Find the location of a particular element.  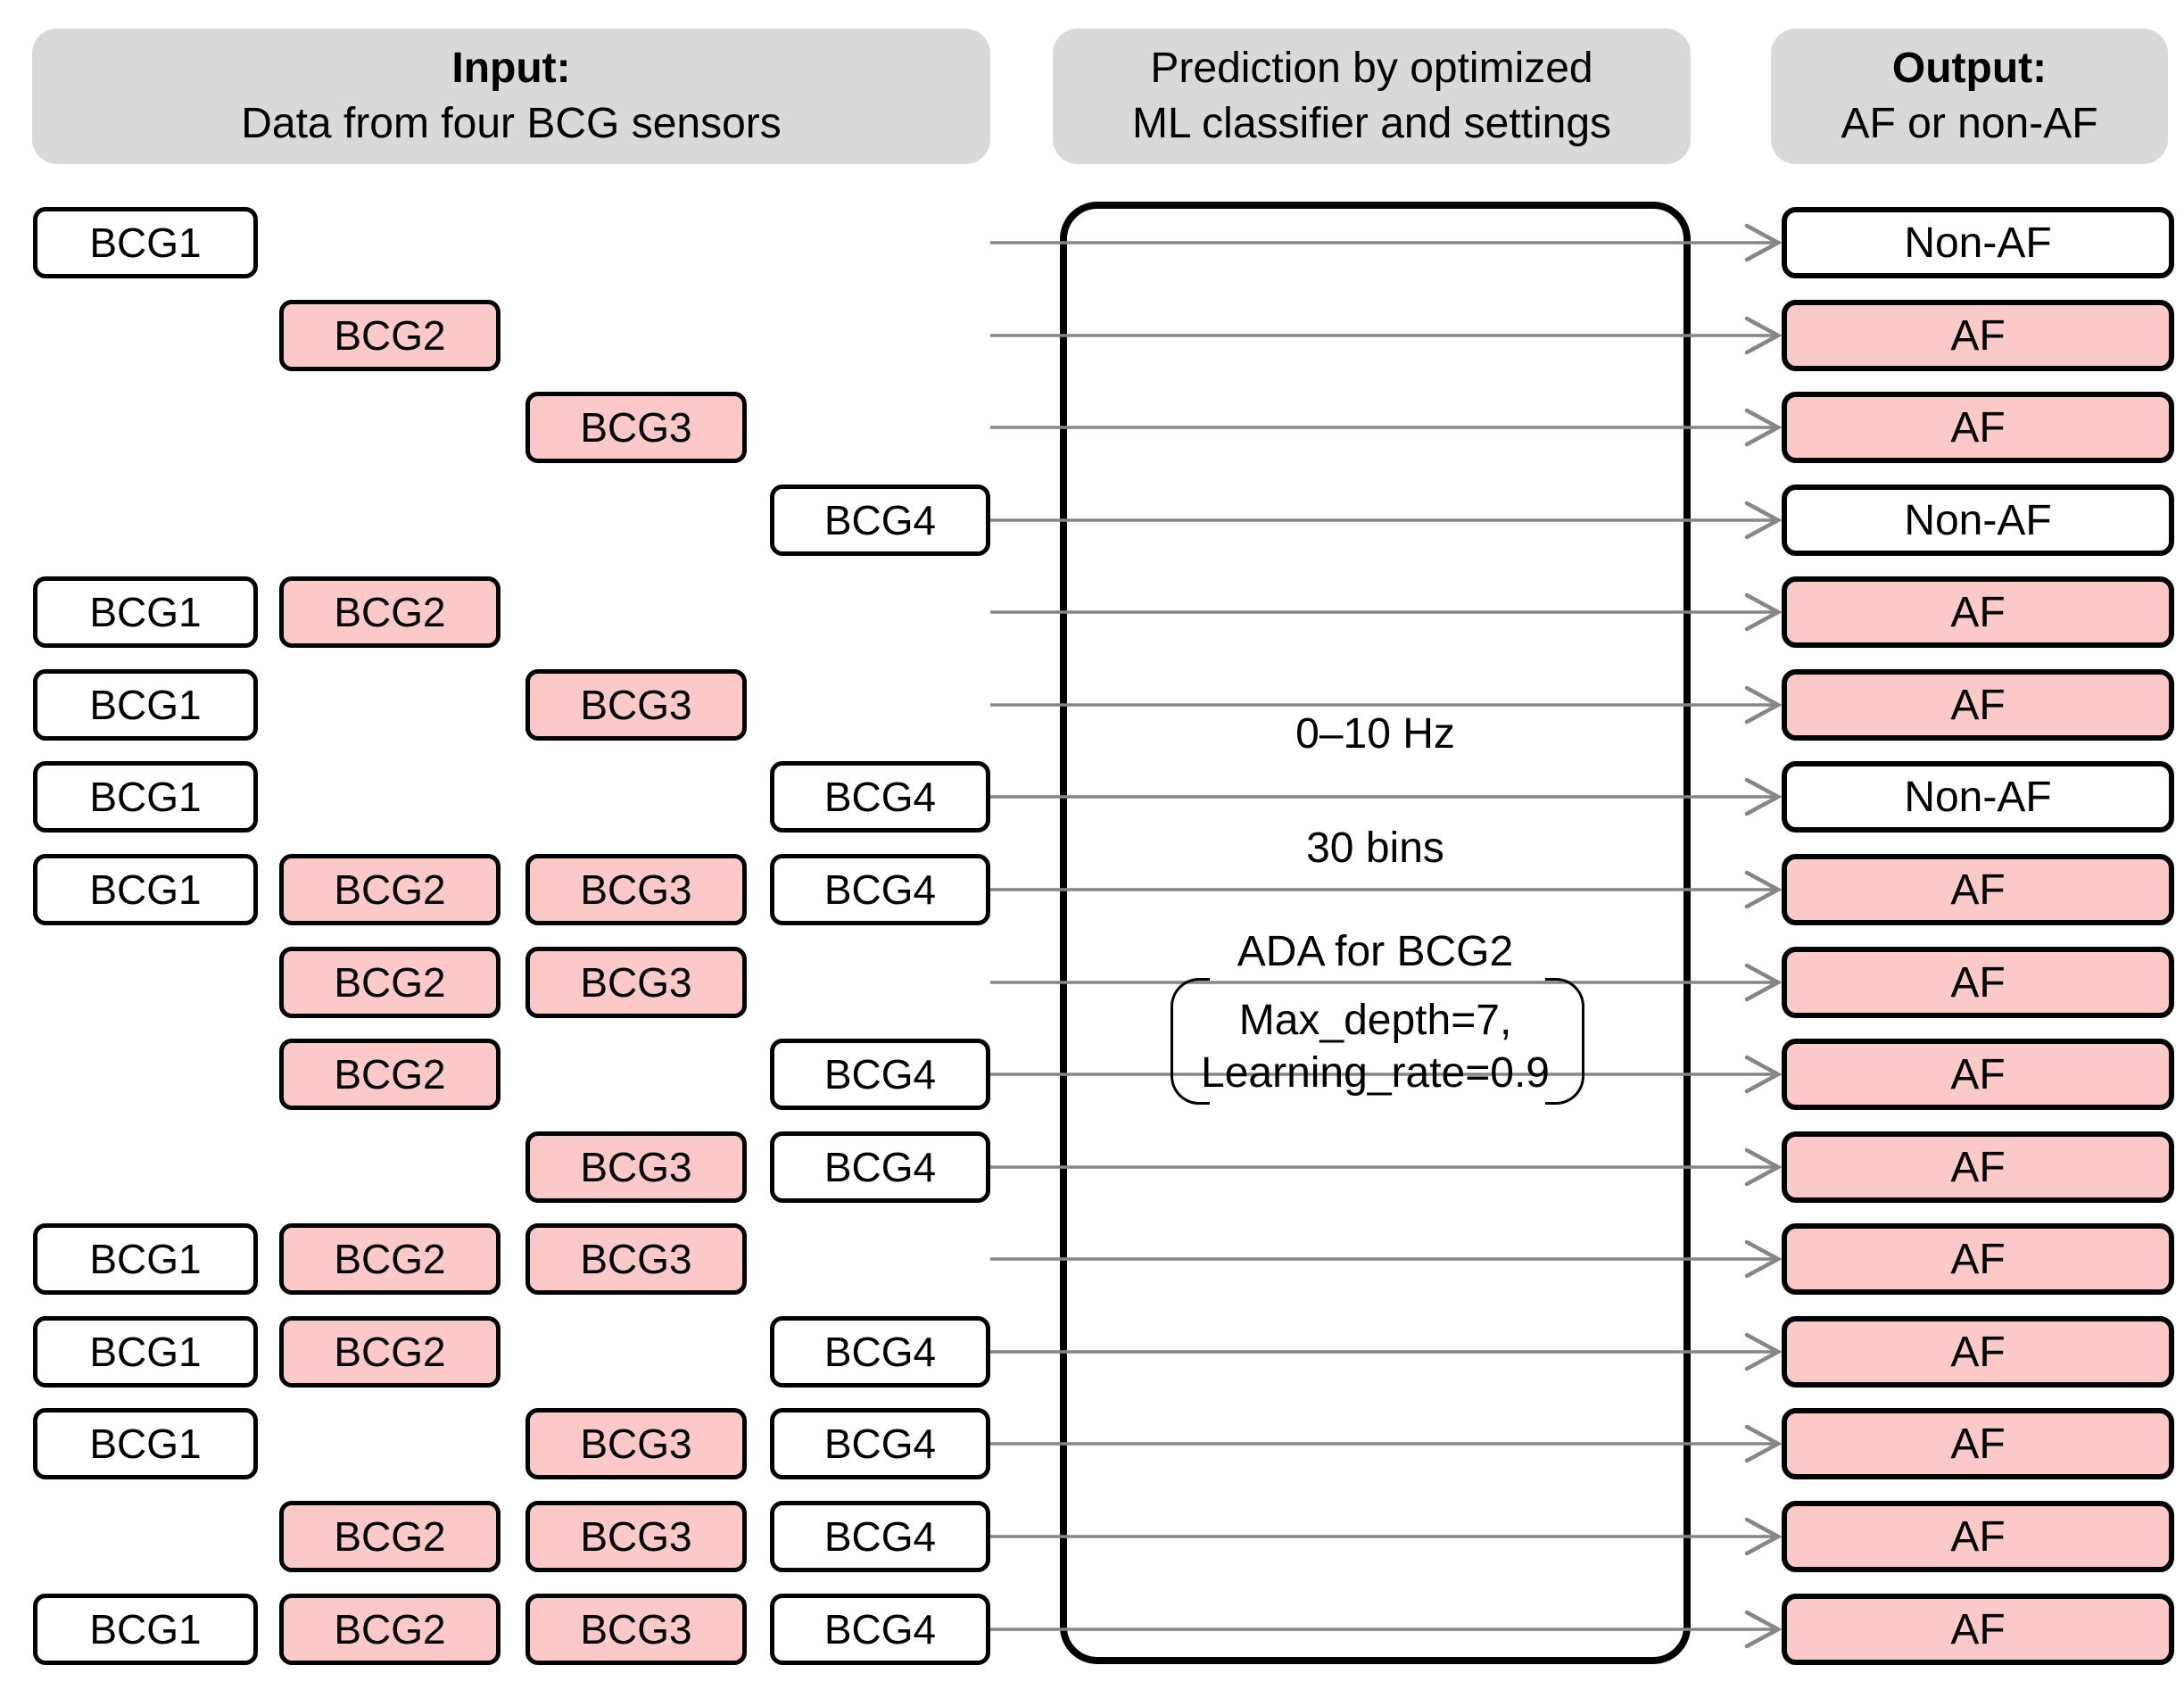

input-header: Input: Data from four BCG sensors is located at coordinates (511, 96).